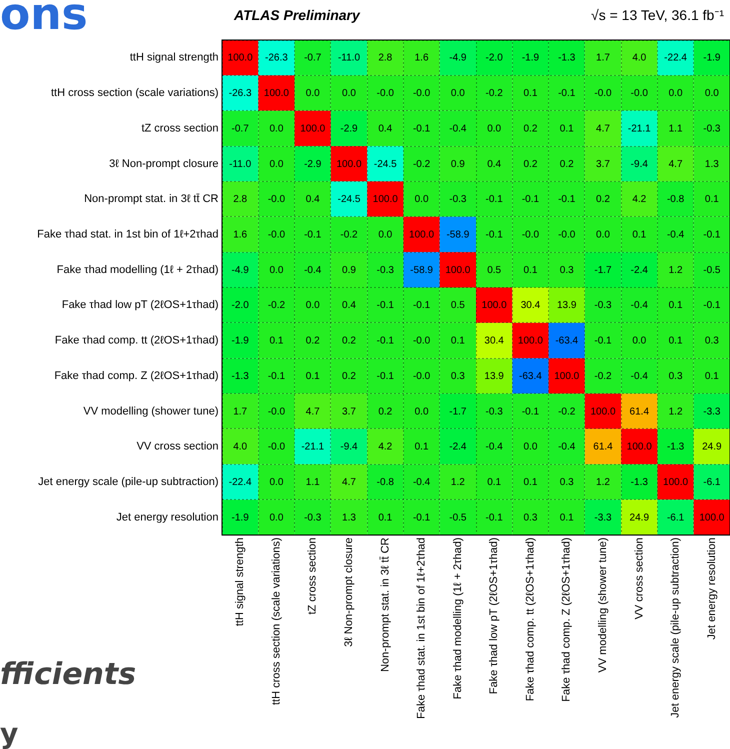 This screenshot has width=730, height=749. I want to click on data-label: 61.4, so click(640, 412).